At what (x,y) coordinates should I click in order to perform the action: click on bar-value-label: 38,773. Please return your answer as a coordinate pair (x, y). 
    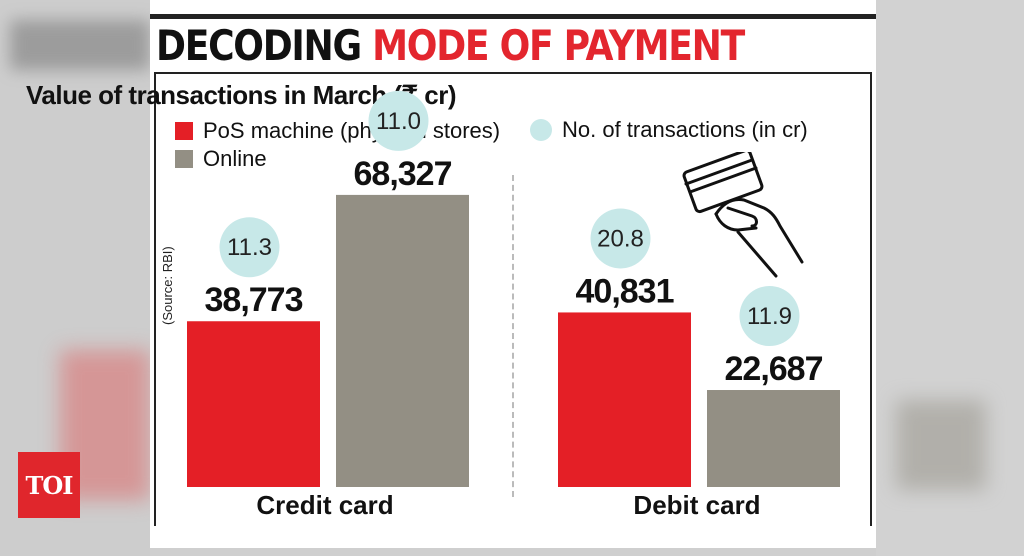
    Looking at the image, I should click on (254, 300).